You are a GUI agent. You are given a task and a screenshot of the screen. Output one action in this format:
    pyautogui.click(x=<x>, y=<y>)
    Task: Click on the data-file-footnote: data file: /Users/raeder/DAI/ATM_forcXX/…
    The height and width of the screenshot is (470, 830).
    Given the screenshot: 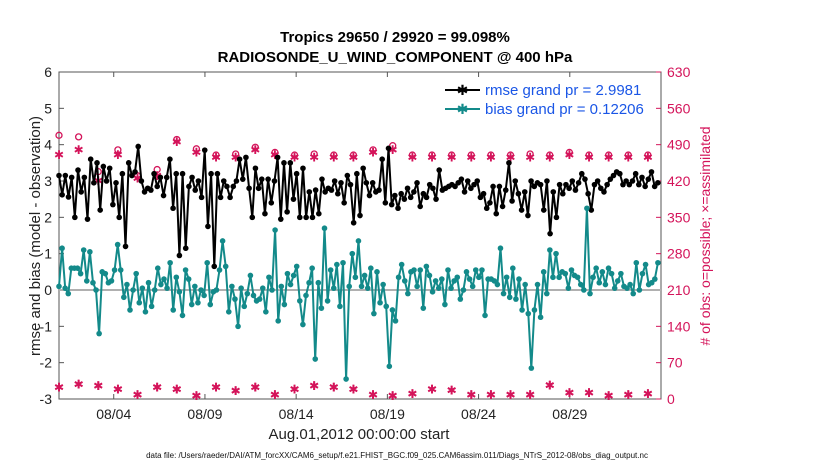 What is the action you would take?
    pyautogui.click(x=397, y=455)
    